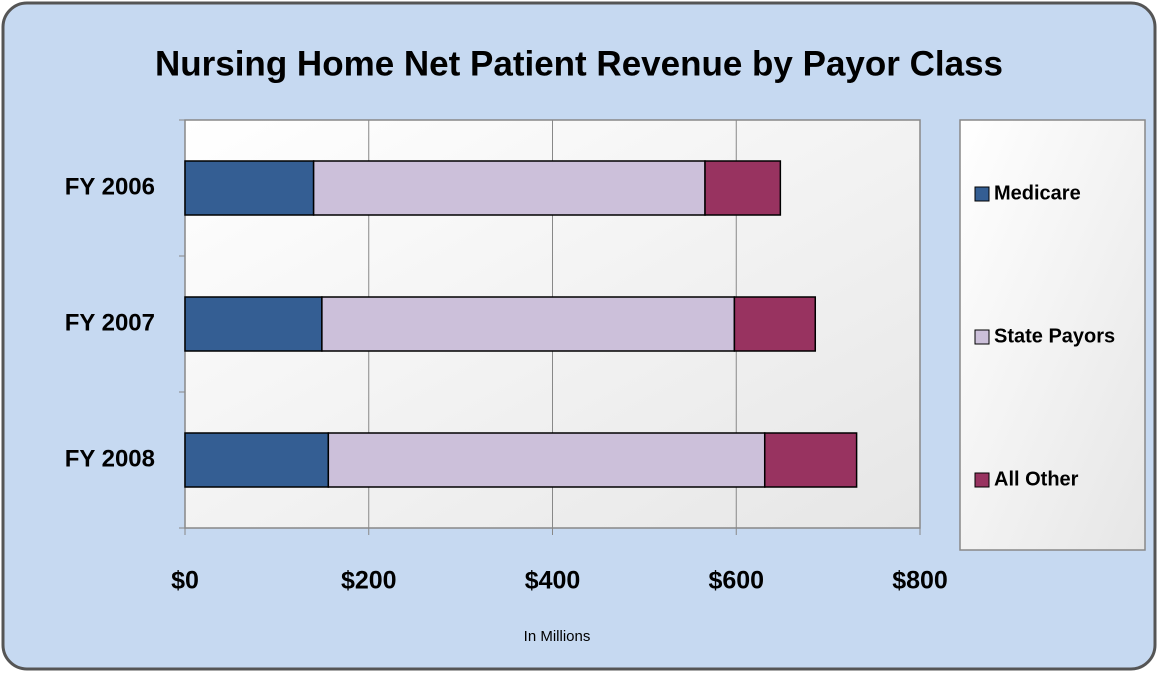 The image size is (1159, 680). I want to click on x-tick-label: $0, so click(185, 581).